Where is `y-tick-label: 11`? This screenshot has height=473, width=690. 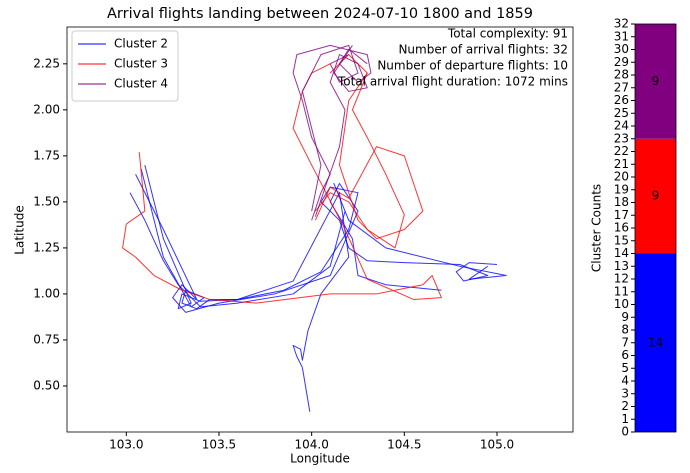
y-tick-label: 11 is located at coordinates (621, 291).